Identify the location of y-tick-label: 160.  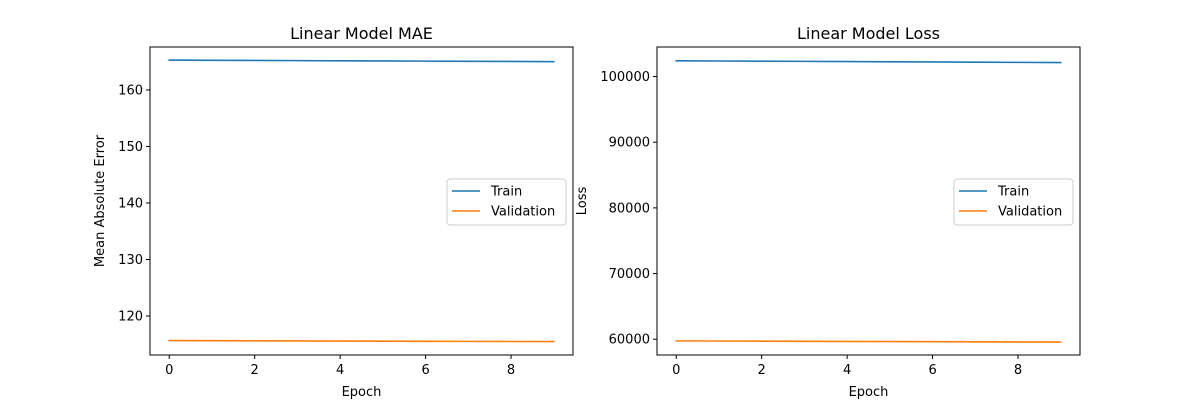
(130, 90).